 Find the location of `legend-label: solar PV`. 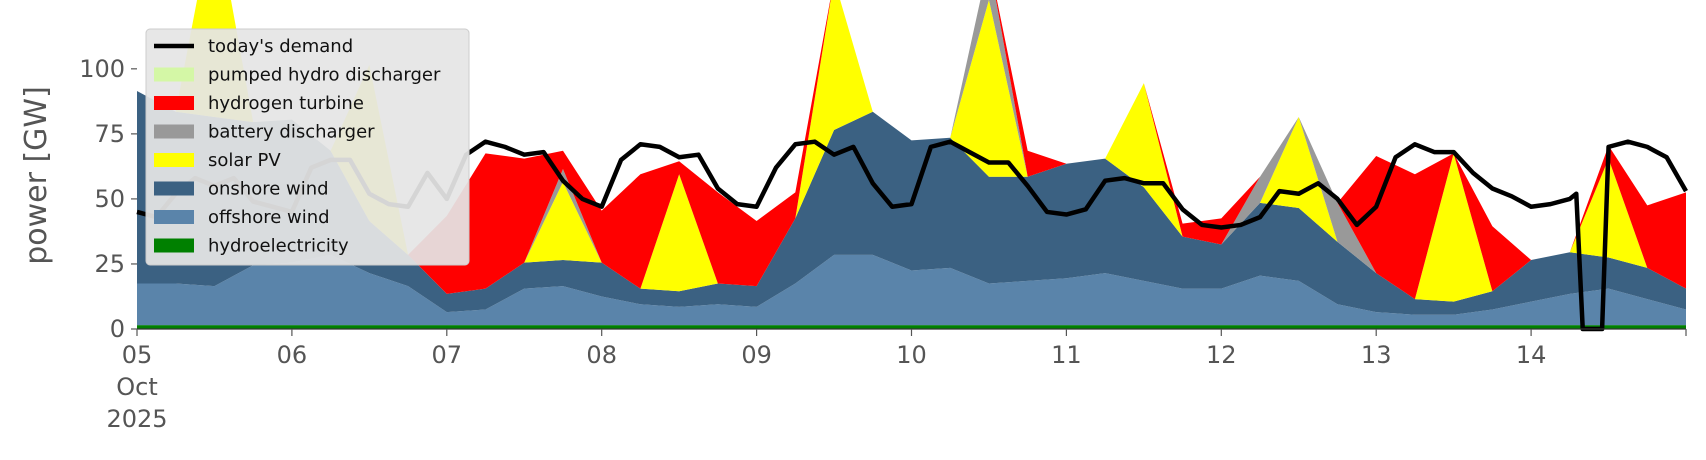

legend-label: solar PV is located at coordinates (244, 160).